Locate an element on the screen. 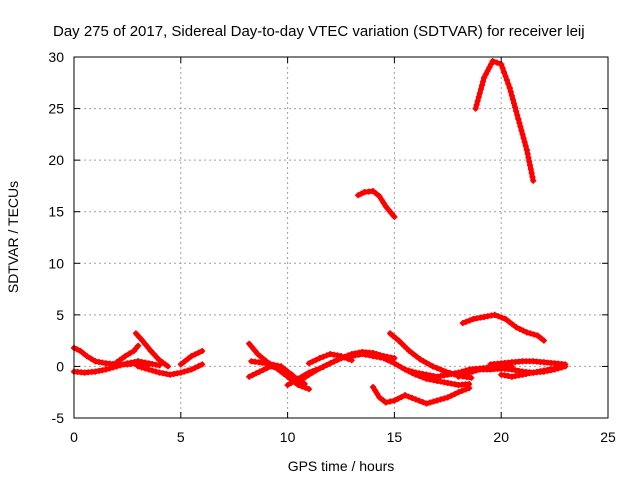 Image resolution: width=640 pixels, height=480 pixels. series-arc-s is located at coordinates (503, 327).